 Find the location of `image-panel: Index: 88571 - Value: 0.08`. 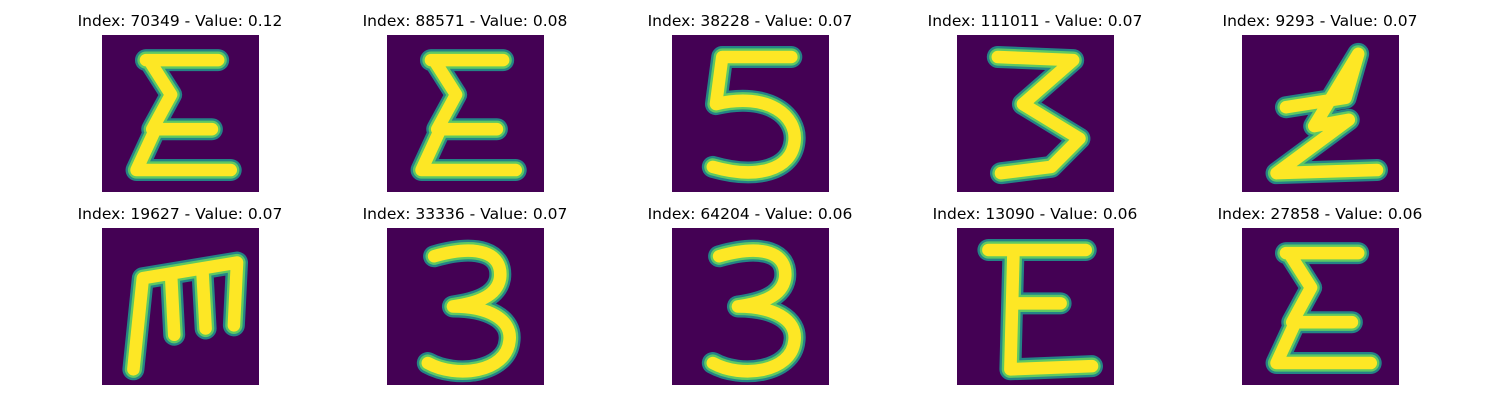

image-panel: Index: 88571 - Value: 0.08 is located at coordinates (465, 96).